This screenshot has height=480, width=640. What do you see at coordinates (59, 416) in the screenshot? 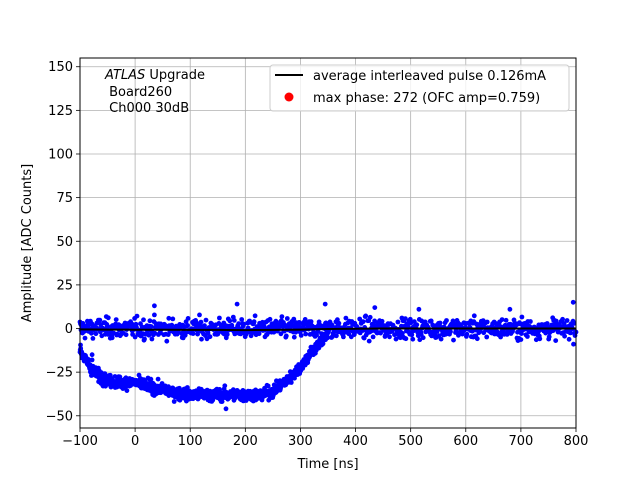
I see `y-tick-label: −50` at bounding box center [59, 416].